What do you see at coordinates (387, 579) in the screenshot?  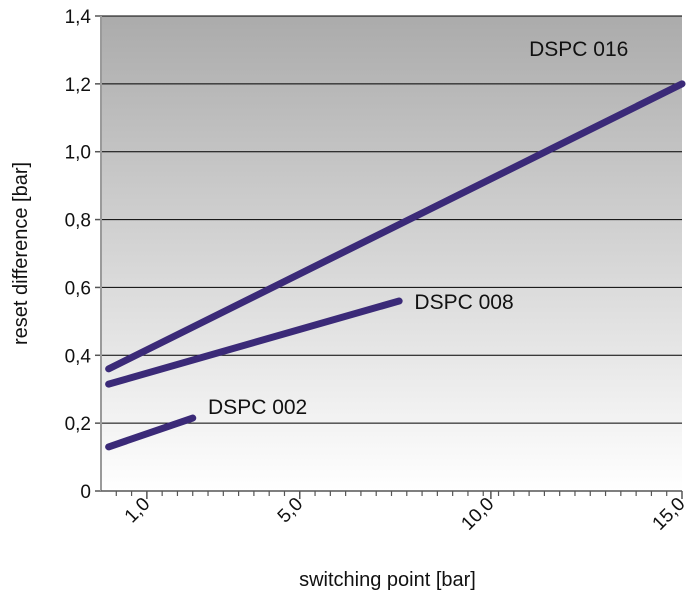 I see `x-axis-title: switching point [bar]` at bounding box center [387, 579].